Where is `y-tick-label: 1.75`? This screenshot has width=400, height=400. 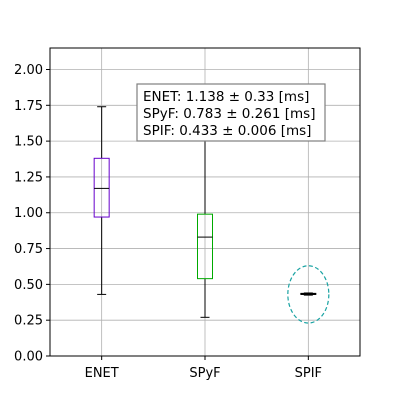
y-tick-label: 1.75 is located at coordinates (28, 106).